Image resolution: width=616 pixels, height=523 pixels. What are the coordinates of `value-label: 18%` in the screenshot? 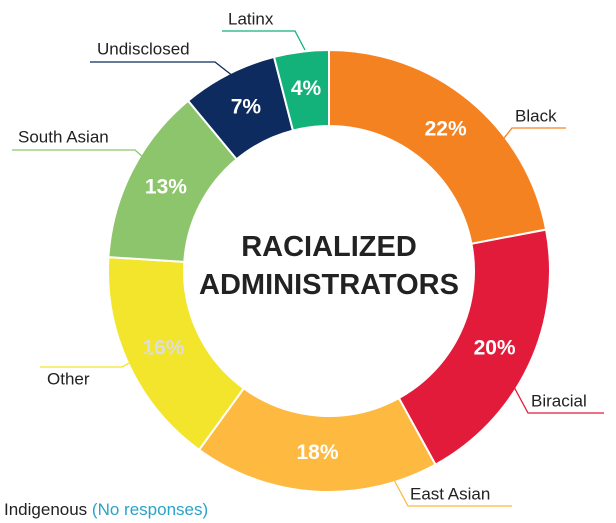 It's located at (317, 452).